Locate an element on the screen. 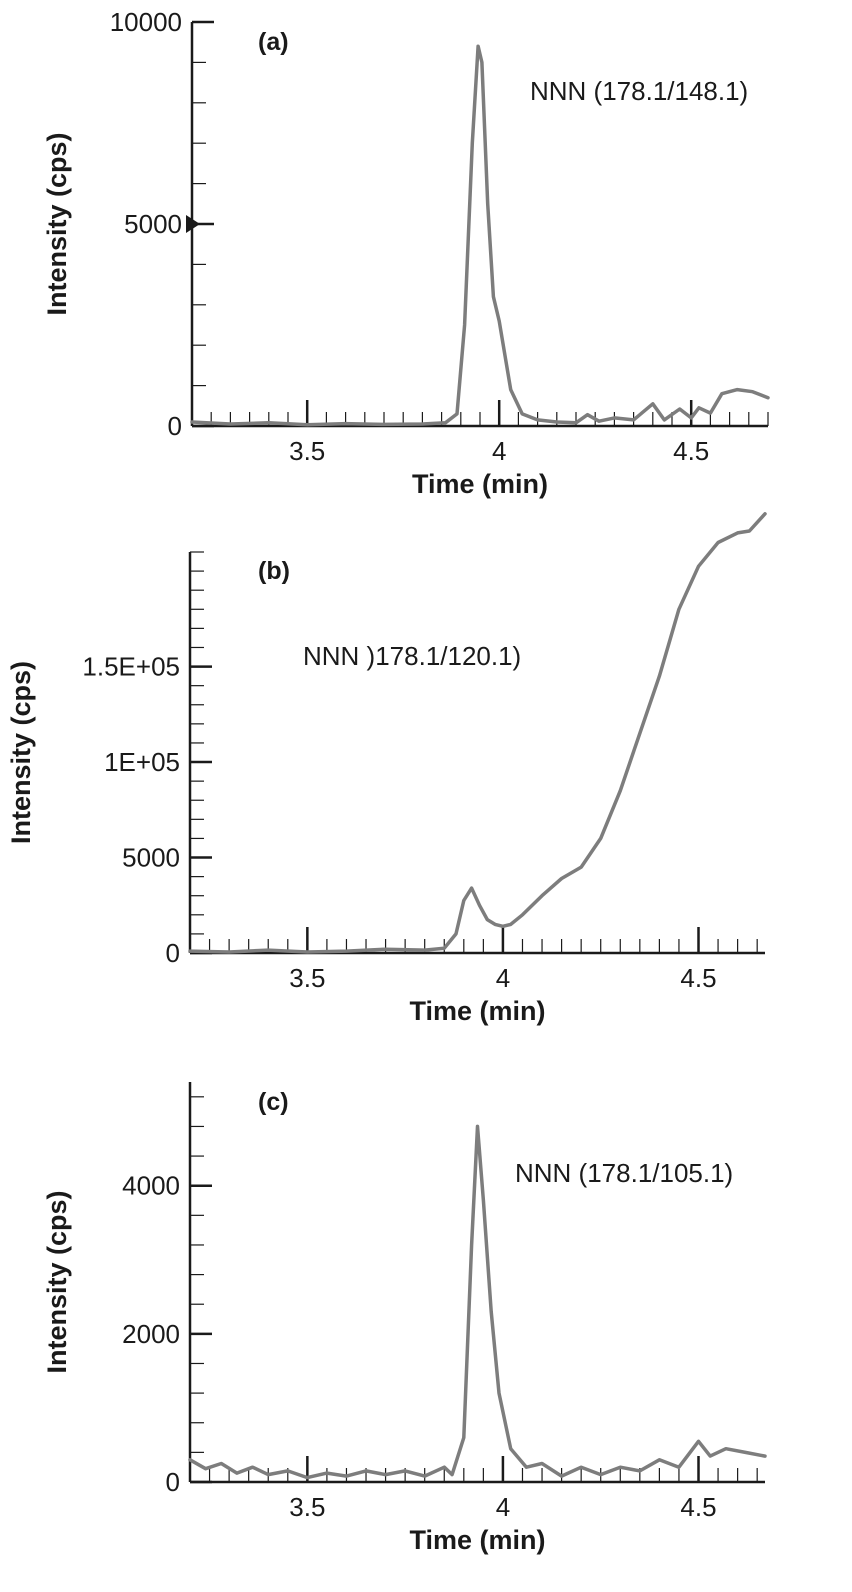  trace-annotation: NNN (178.1/148.1) is located at coordinates (639, 91).